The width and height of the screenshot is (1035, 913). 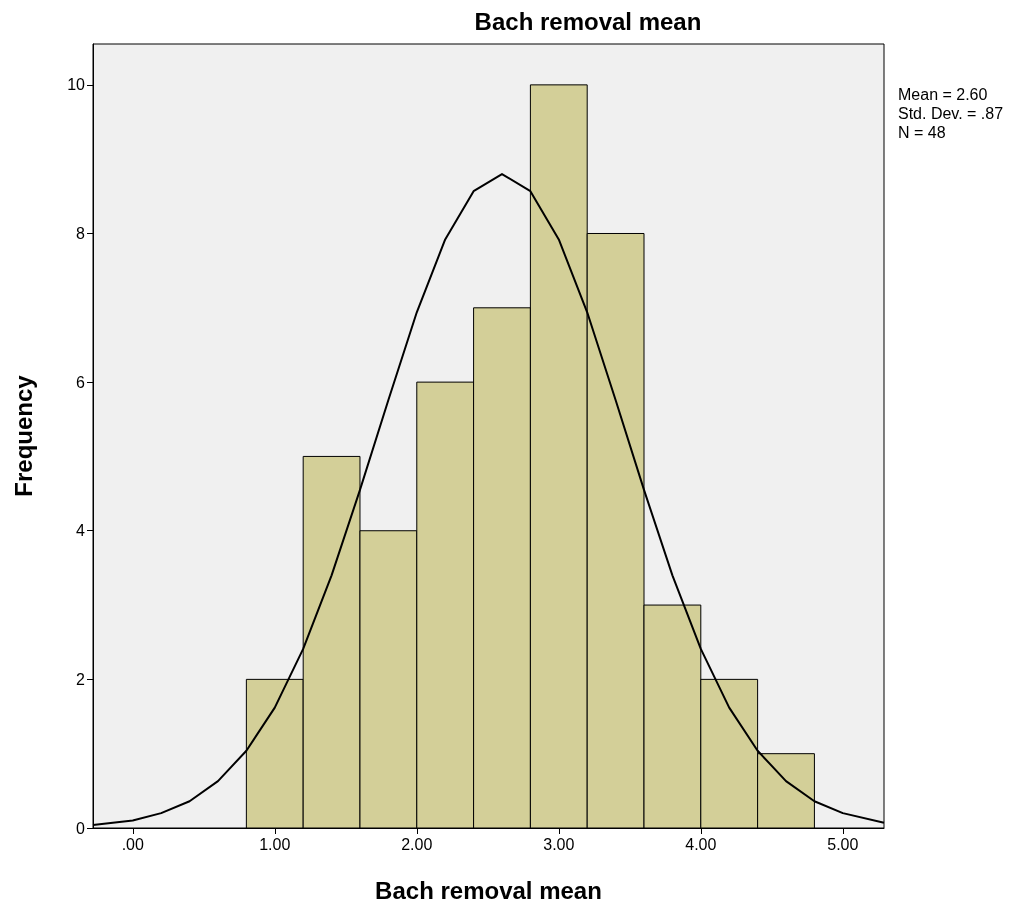 I want to click on x-tick-label: .00, so click(x=132, y=844).